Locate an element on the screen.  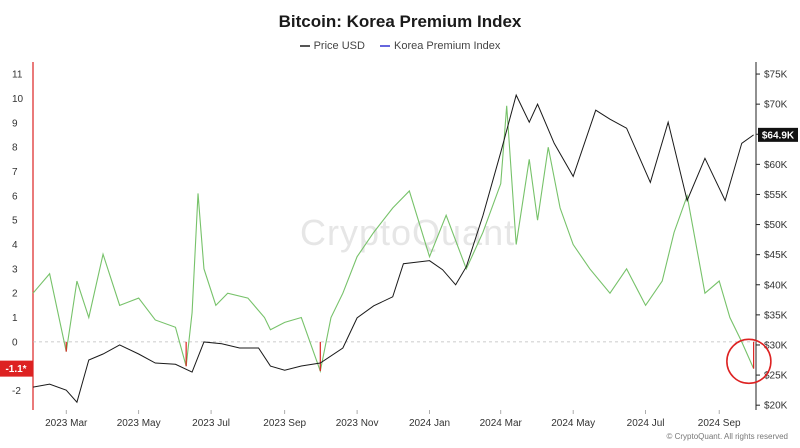
right-tick-label: $70K is located at coordinates (776, 105).